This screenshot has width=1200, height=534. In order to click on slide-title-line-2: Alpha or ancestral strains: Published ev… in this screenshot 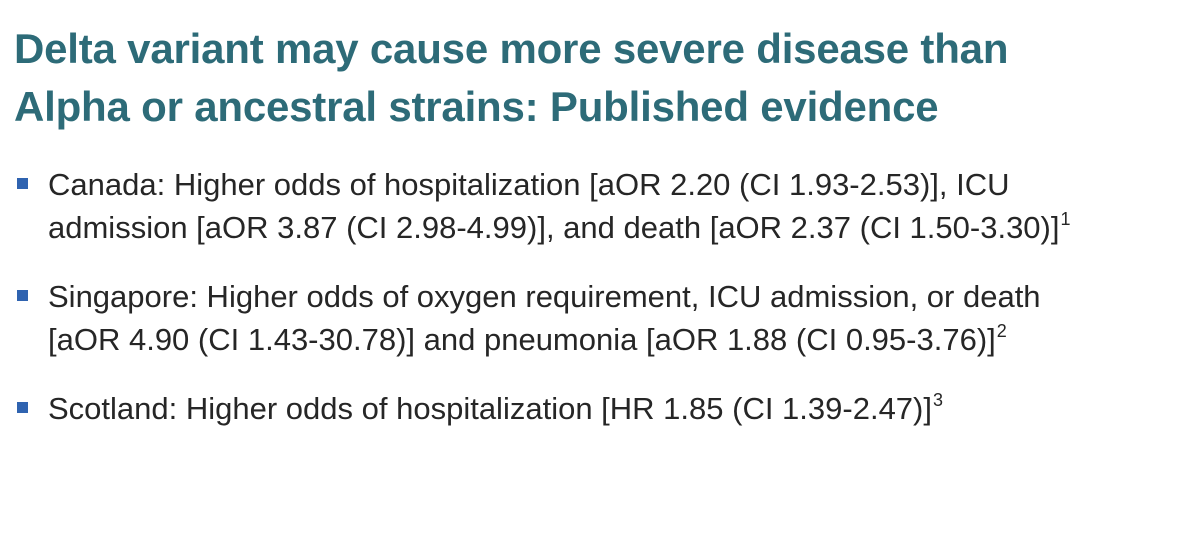, I will do `click(476, 106)`.